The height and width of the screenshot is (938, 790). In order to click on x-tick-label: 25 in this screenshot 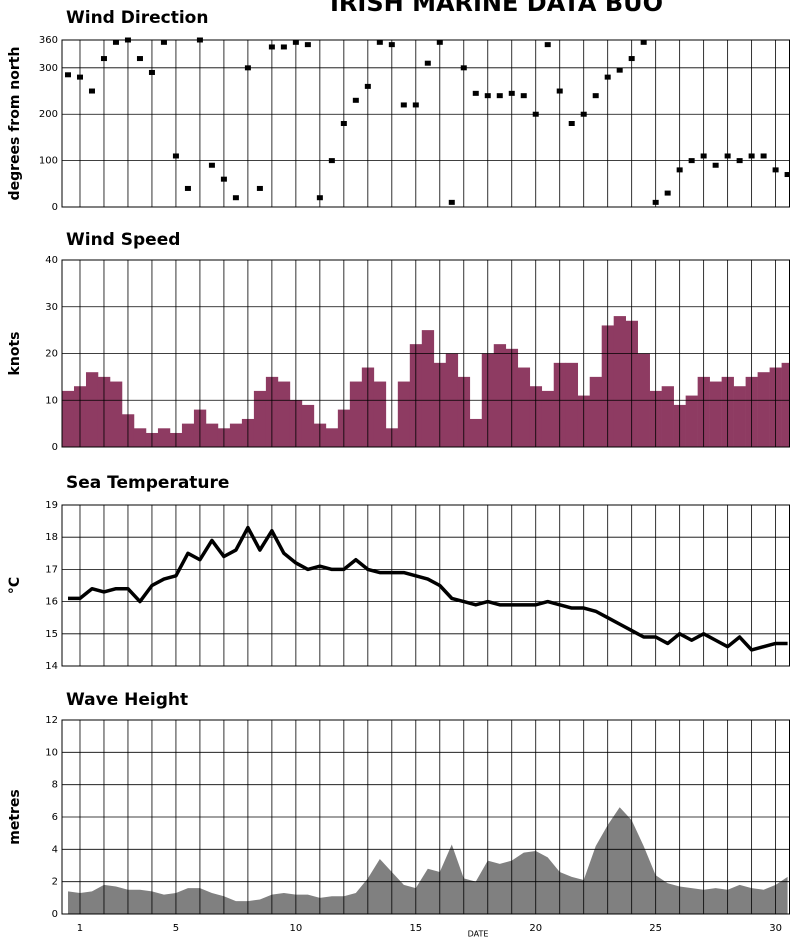, I will do `click(655, 928)`.